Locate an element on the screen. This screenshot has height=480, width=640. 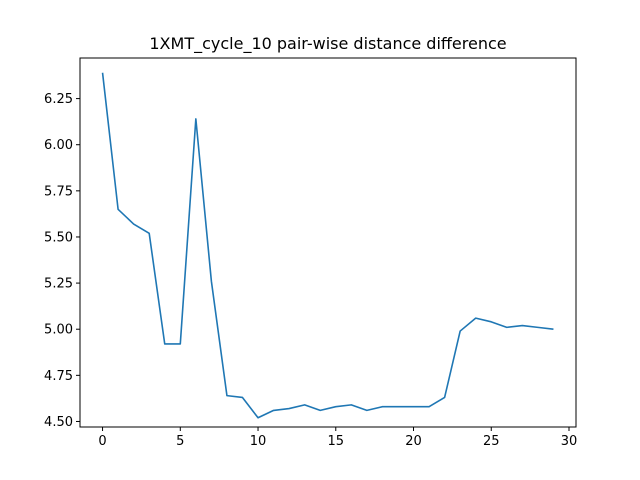
x-tick-label: 10 is located at coordinates (258, 441).